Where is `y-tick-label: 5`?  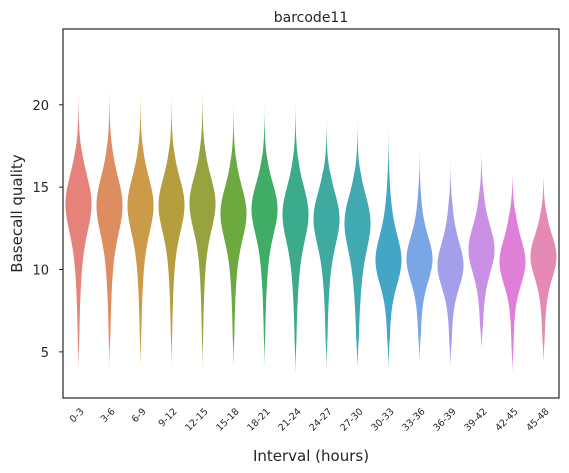
y-tick-label: 5 is located at coordinates (45, 353).